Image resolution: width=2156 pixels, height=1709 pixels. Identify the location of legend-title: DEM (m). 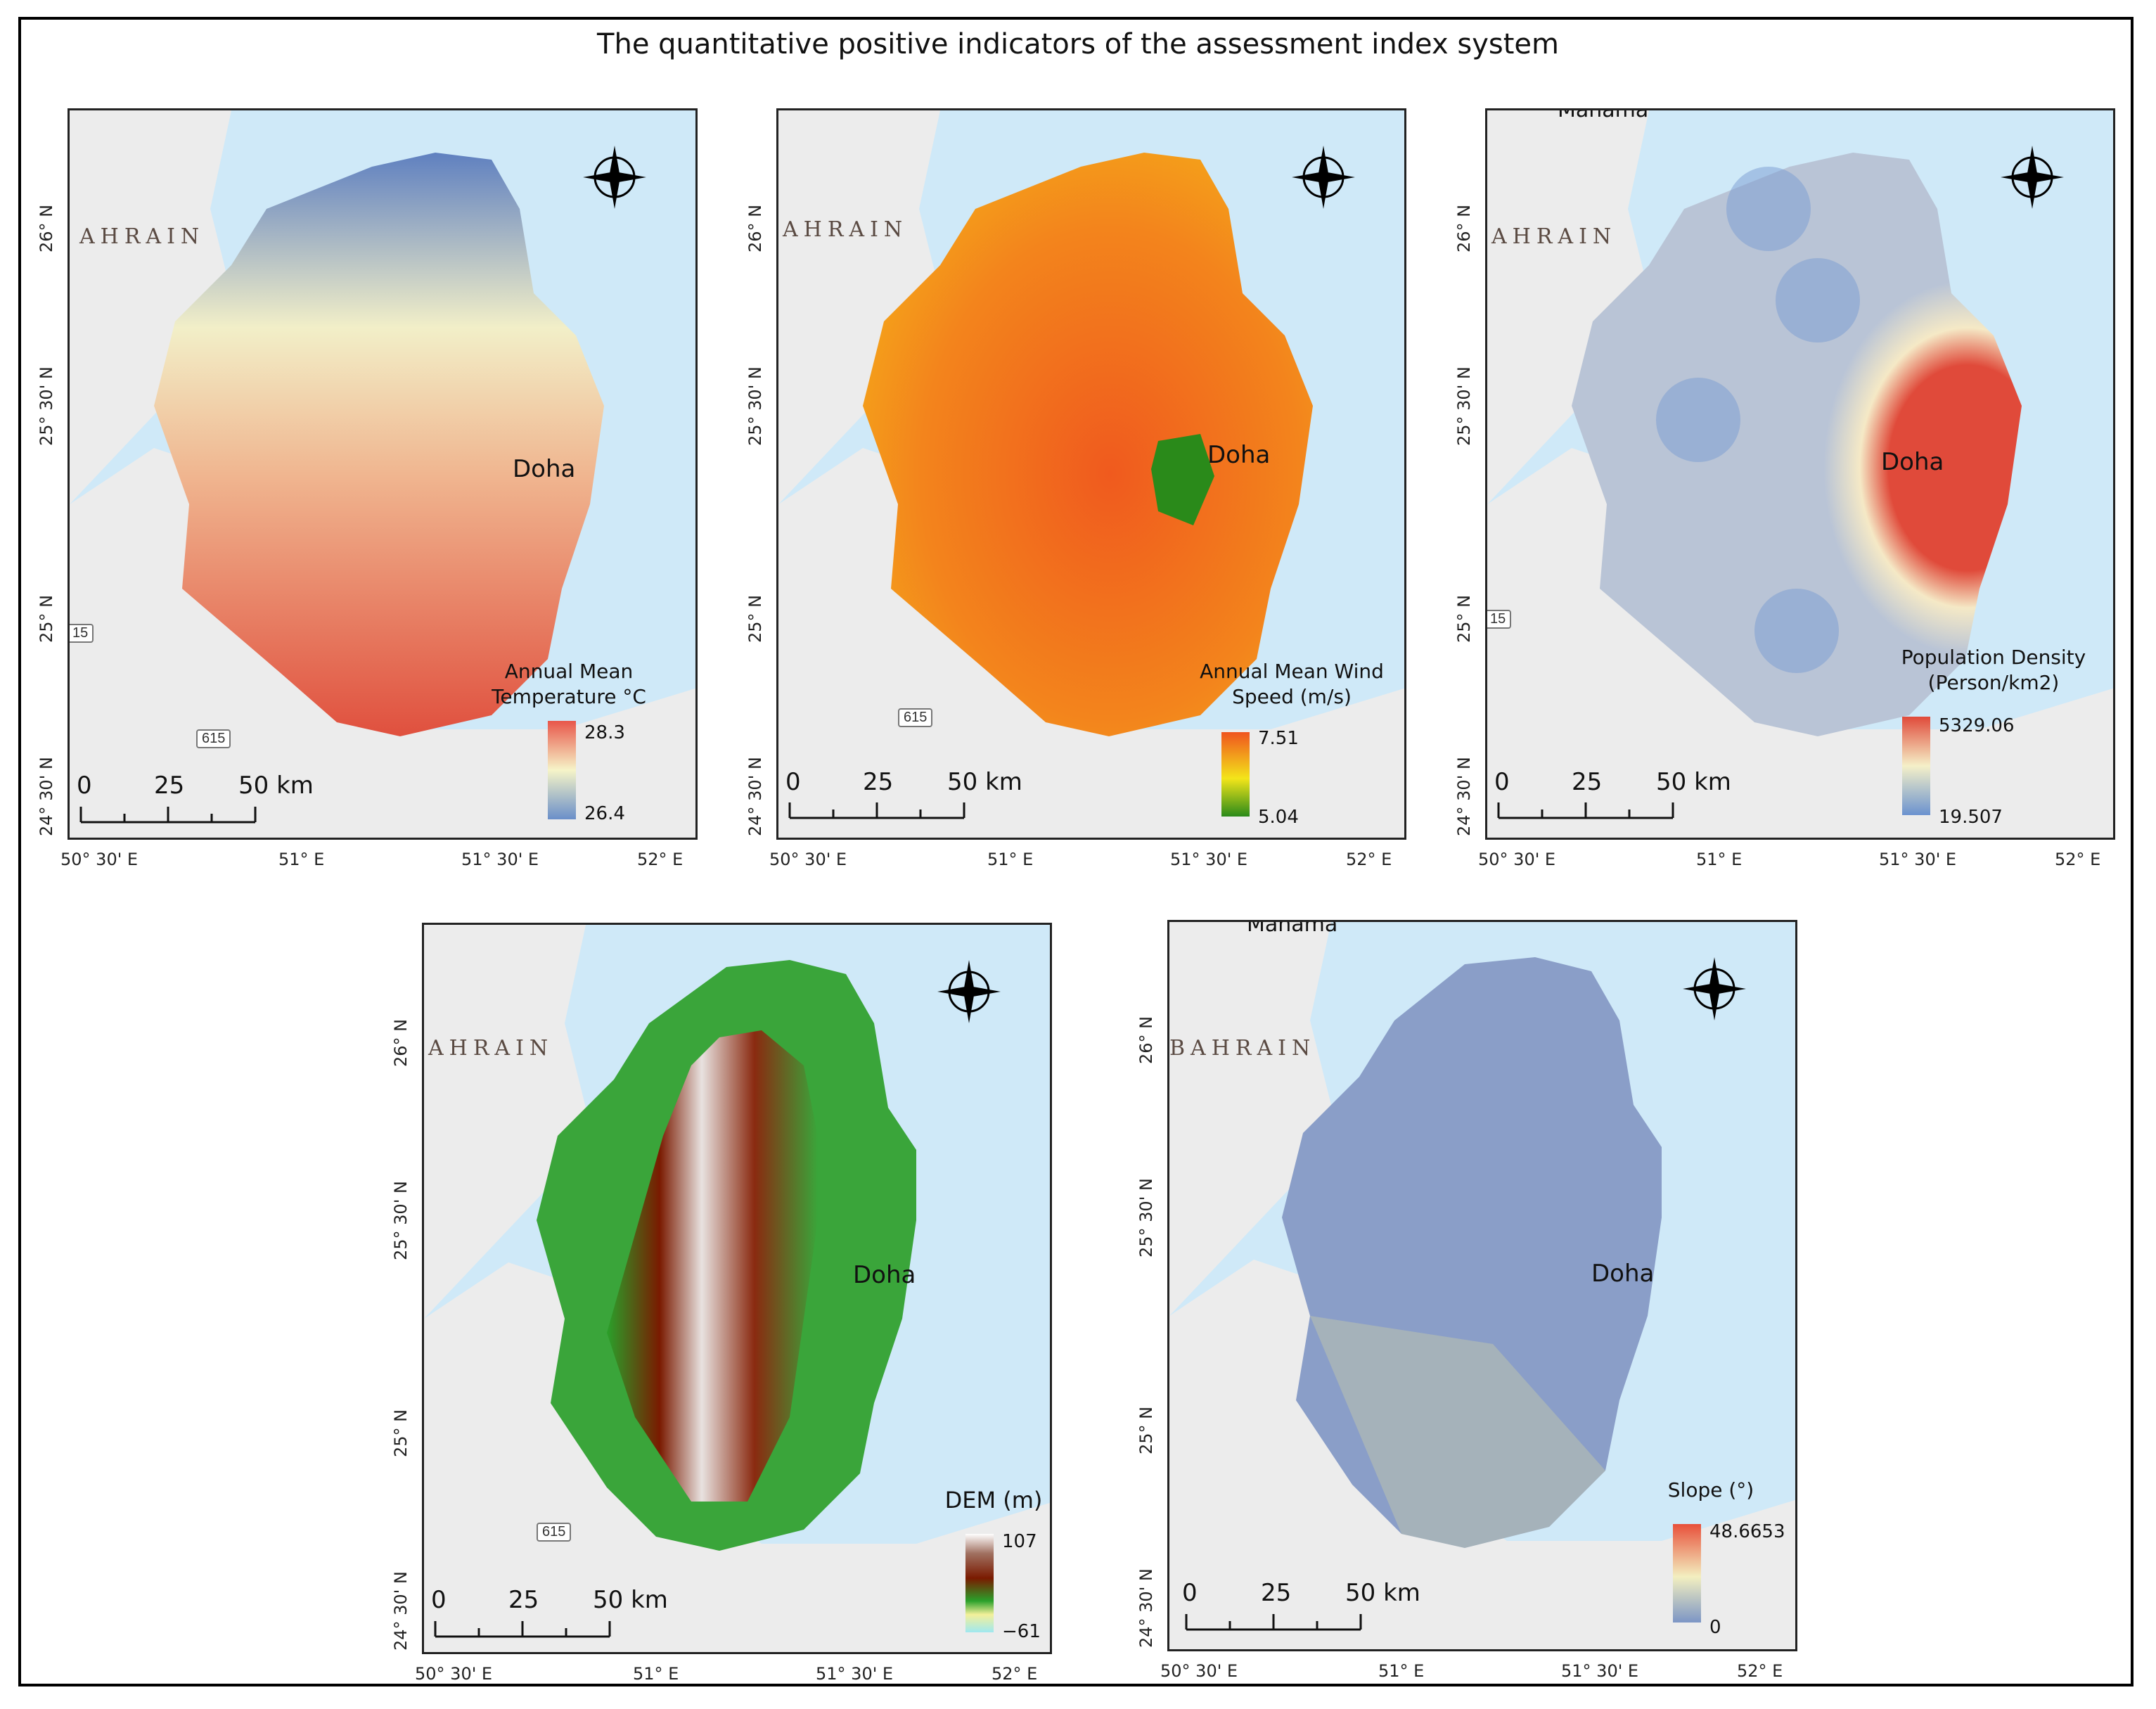
(993, 1500).